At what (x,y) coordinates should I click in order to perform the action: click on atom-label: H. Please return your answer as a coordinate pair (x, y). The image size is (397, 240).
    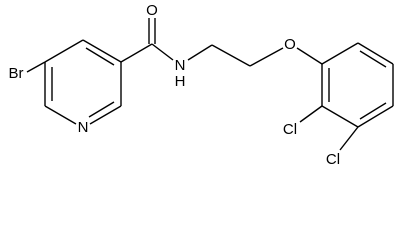
    Looking at the image, I should click on (180, 81).